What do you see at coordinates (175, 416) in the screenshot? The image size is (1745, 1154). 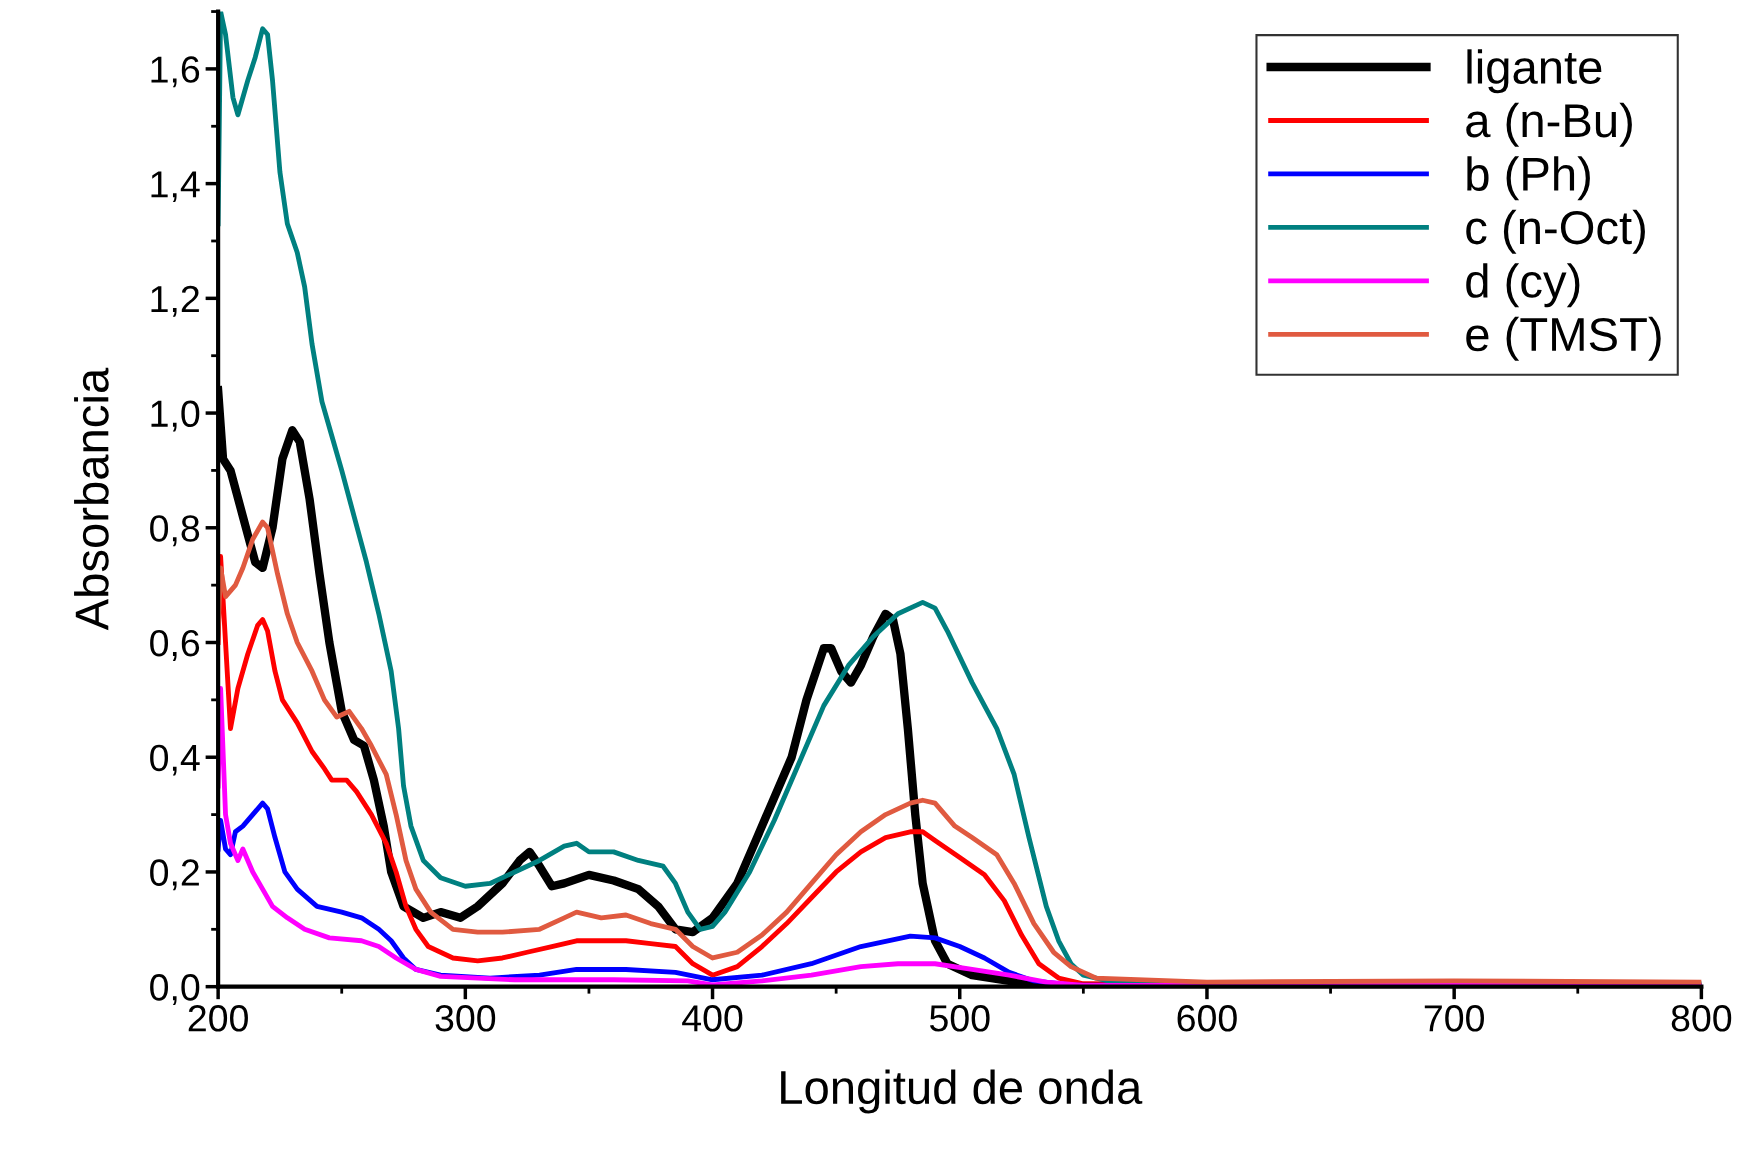 I see `y-tick-label: 1,0` at bounding box center [175, 416].